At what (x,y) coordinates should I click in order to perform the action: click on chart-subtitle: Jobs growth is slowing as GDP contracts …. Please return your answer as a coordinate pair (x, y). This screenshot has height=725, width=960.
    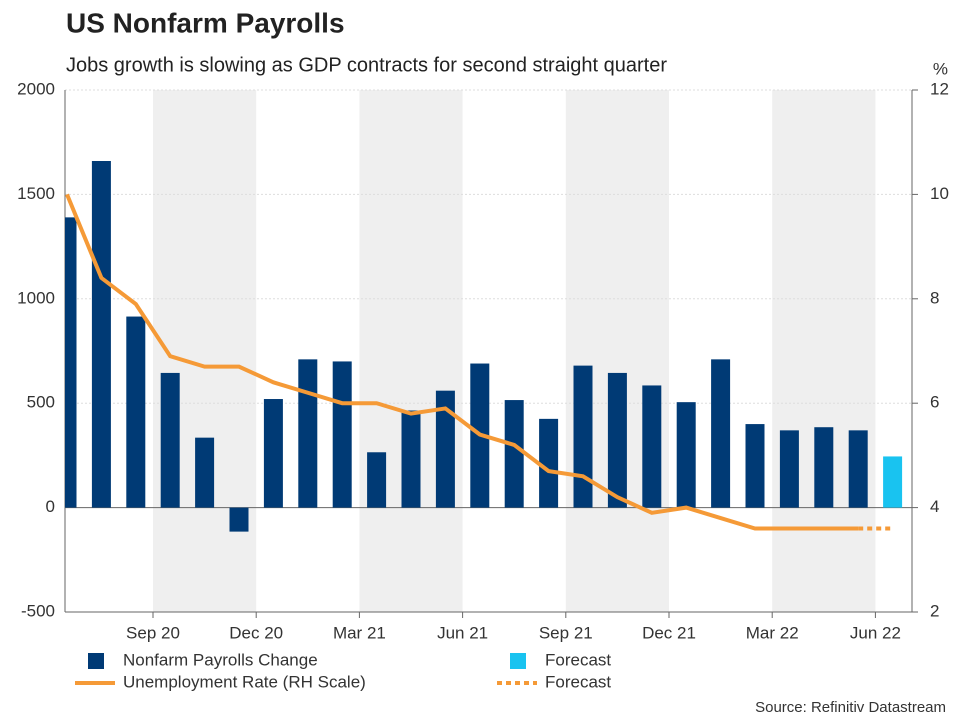
    Looking at the image, I should click on (366, 65).